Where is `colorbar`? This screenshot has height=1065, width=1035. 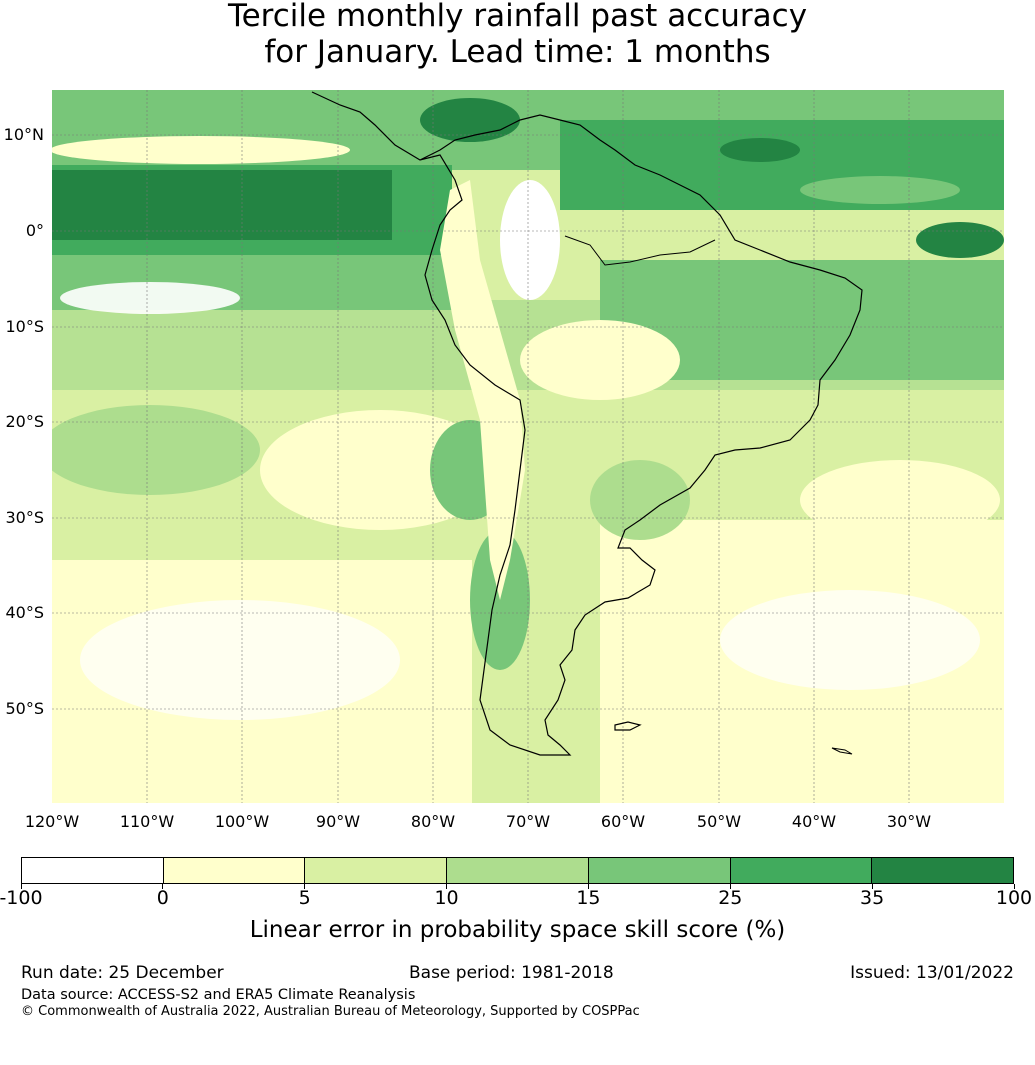
colorbar is located at coordinates (517, 870).